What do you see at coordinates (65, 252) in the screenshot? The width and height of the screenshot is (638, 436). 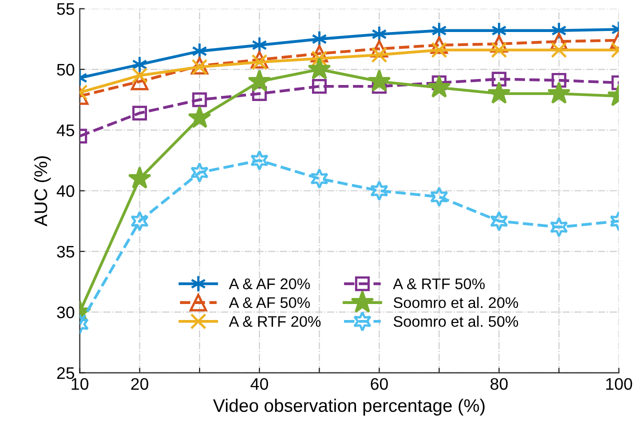 I see `y-tick-label: 35` at bounding box center [65, 252].